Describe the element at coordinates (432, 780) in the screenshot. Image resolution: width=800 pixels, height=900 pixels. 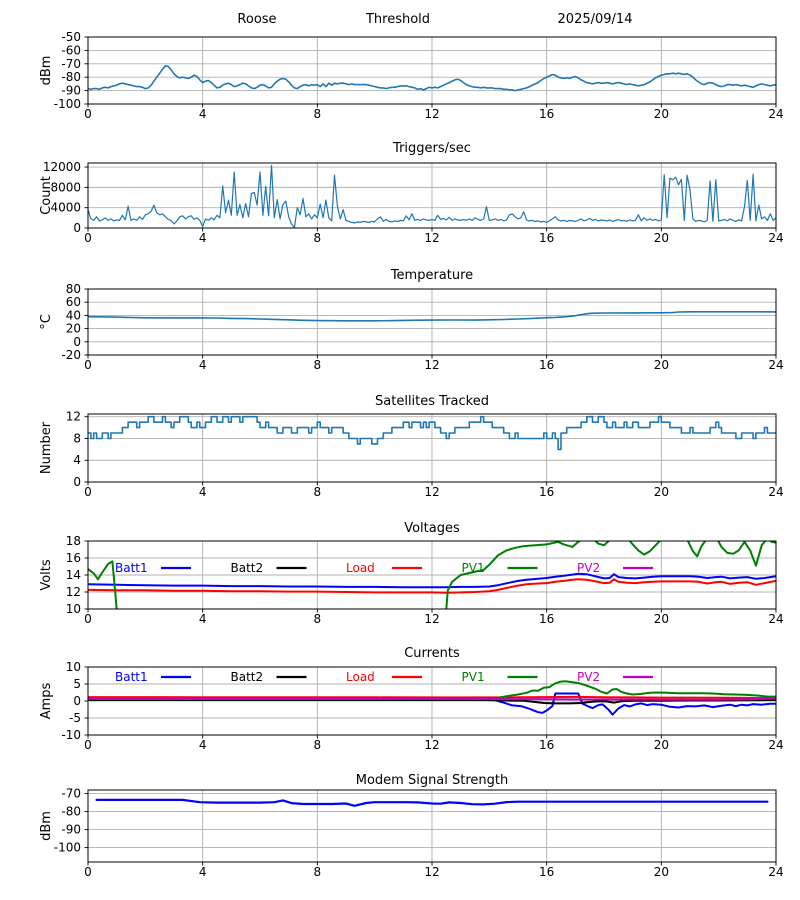
I see `svg-text: Modem Signal Strength` at that location.